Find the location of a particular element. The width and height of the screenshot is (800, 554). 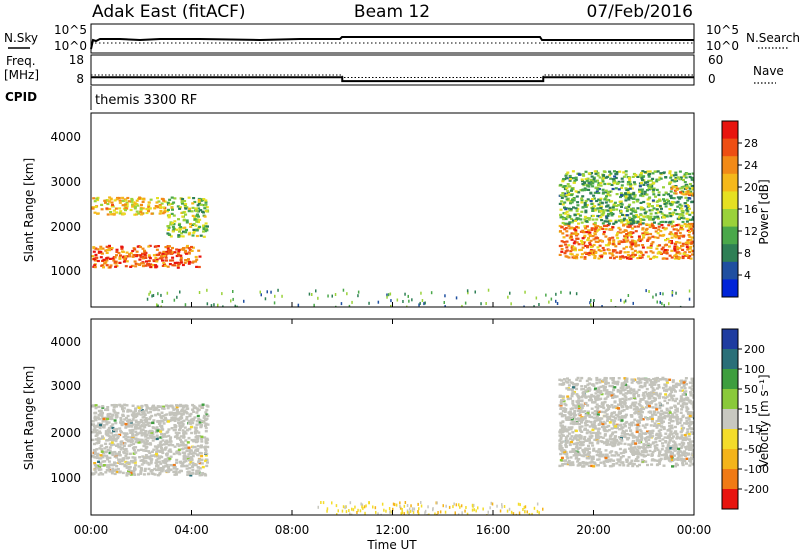

power-colorbar-tick-label-2: 20 is located at coordinates (751, 187).